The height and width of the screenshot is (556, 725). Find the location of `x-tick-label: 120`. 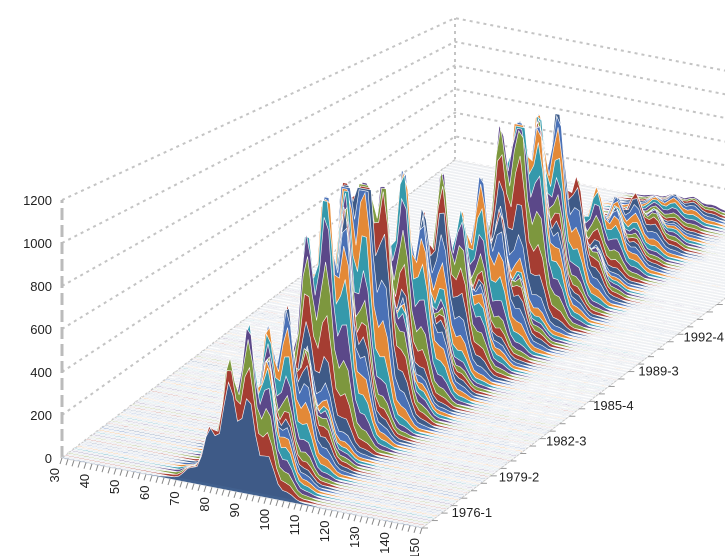

x-tick-label: 120 is located at coordinates (324, 532).